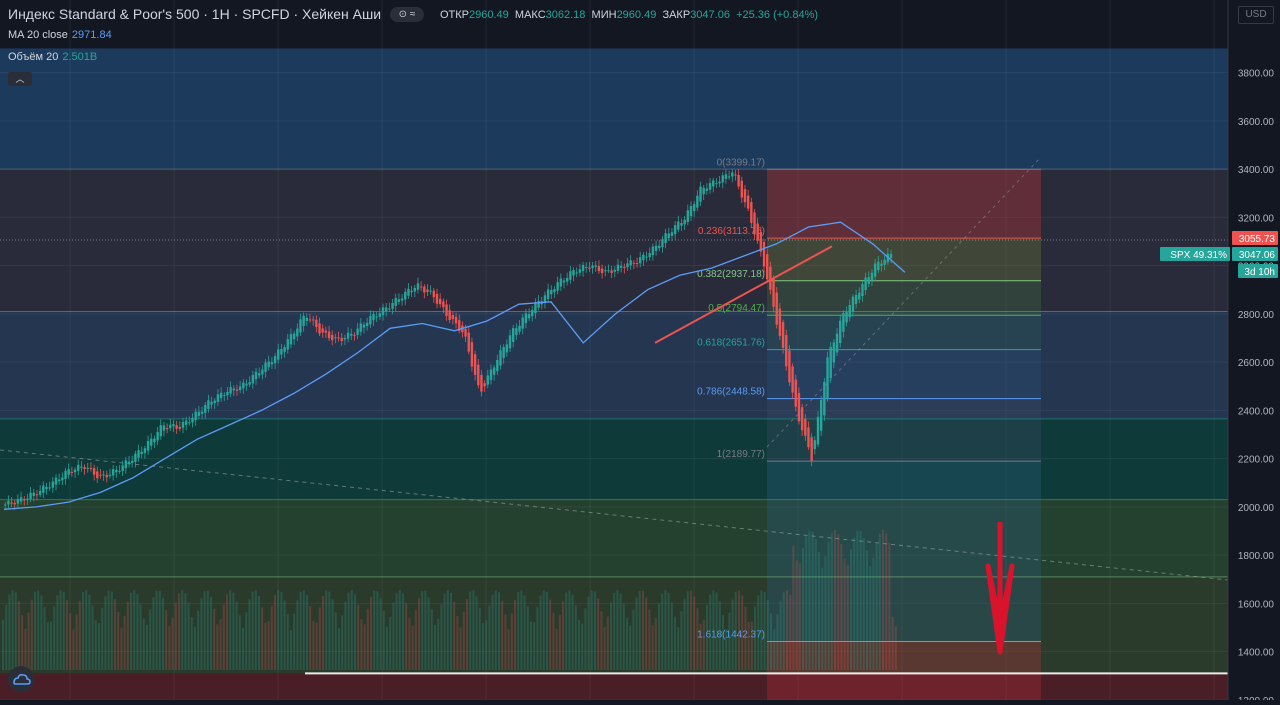 This screenshot has width=1280, height=705. I want to click on ma-indicator-row: MA 20 close 2971.84, so click(60, 35).